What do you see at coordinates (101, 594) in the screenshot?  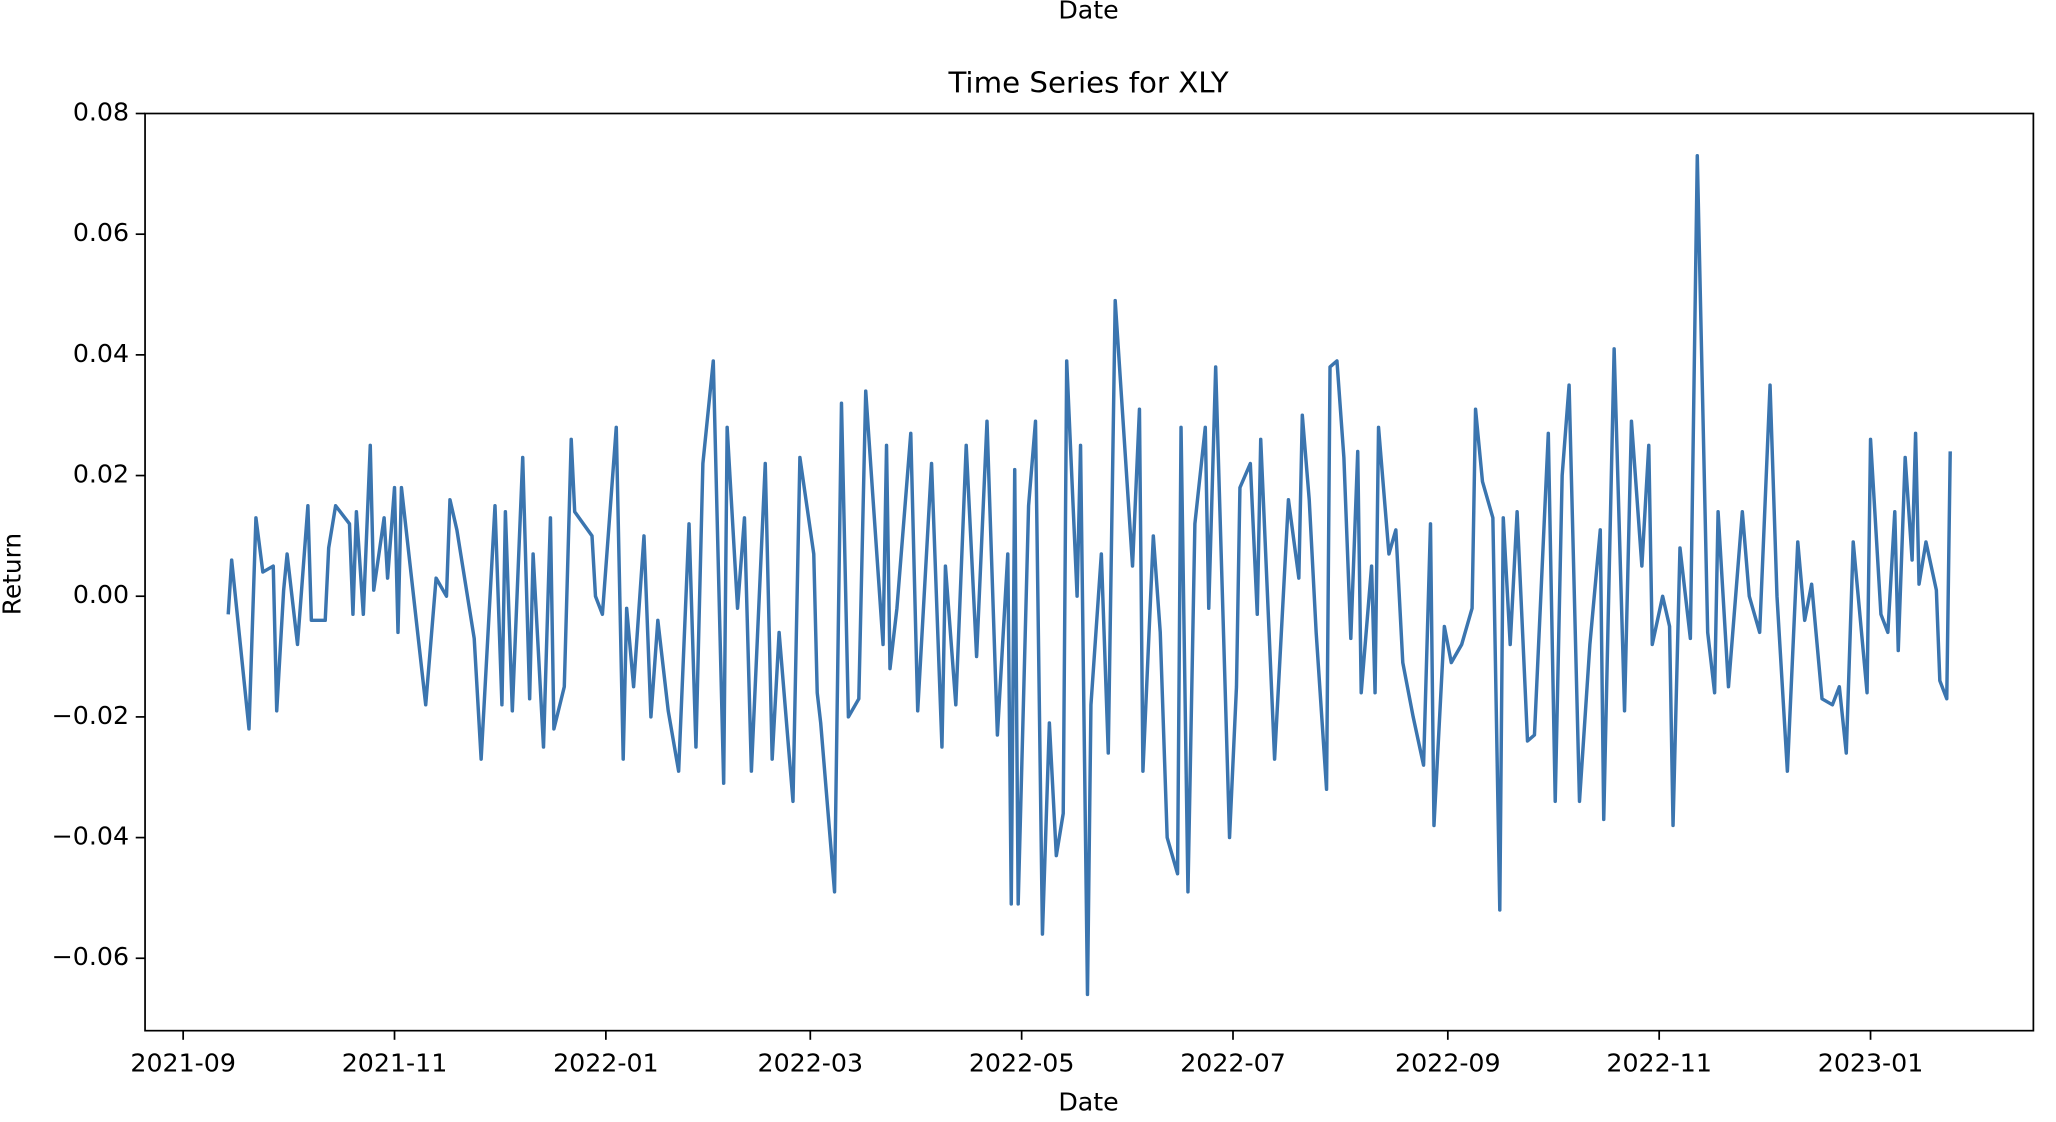 I see `y-tick-label: 0.00` at bounding box center [101, 594].